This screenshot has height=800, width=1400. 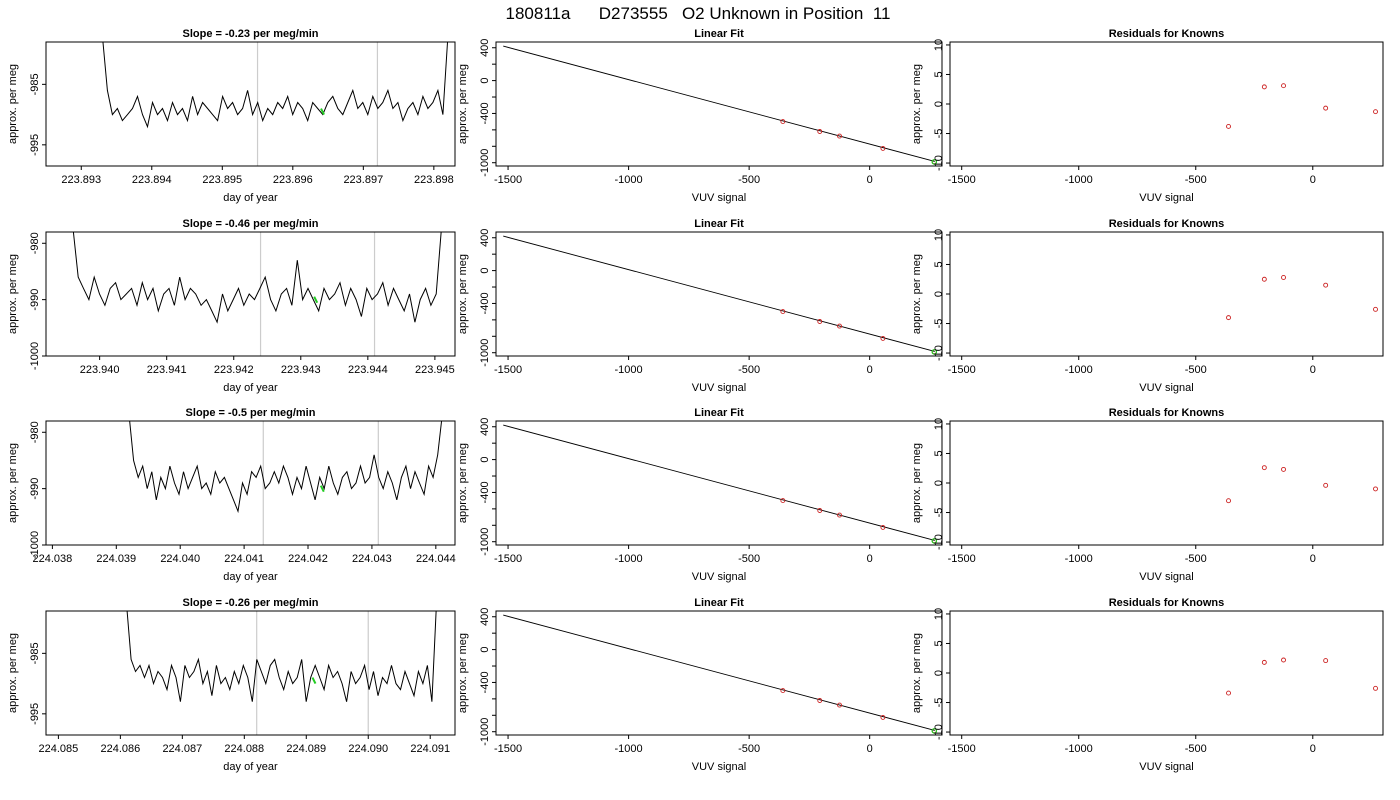 What do you see at coordinates (222, 180) in the screenshot?
I see `x-tick-label: 223.895` at bounding box center [222, 180].